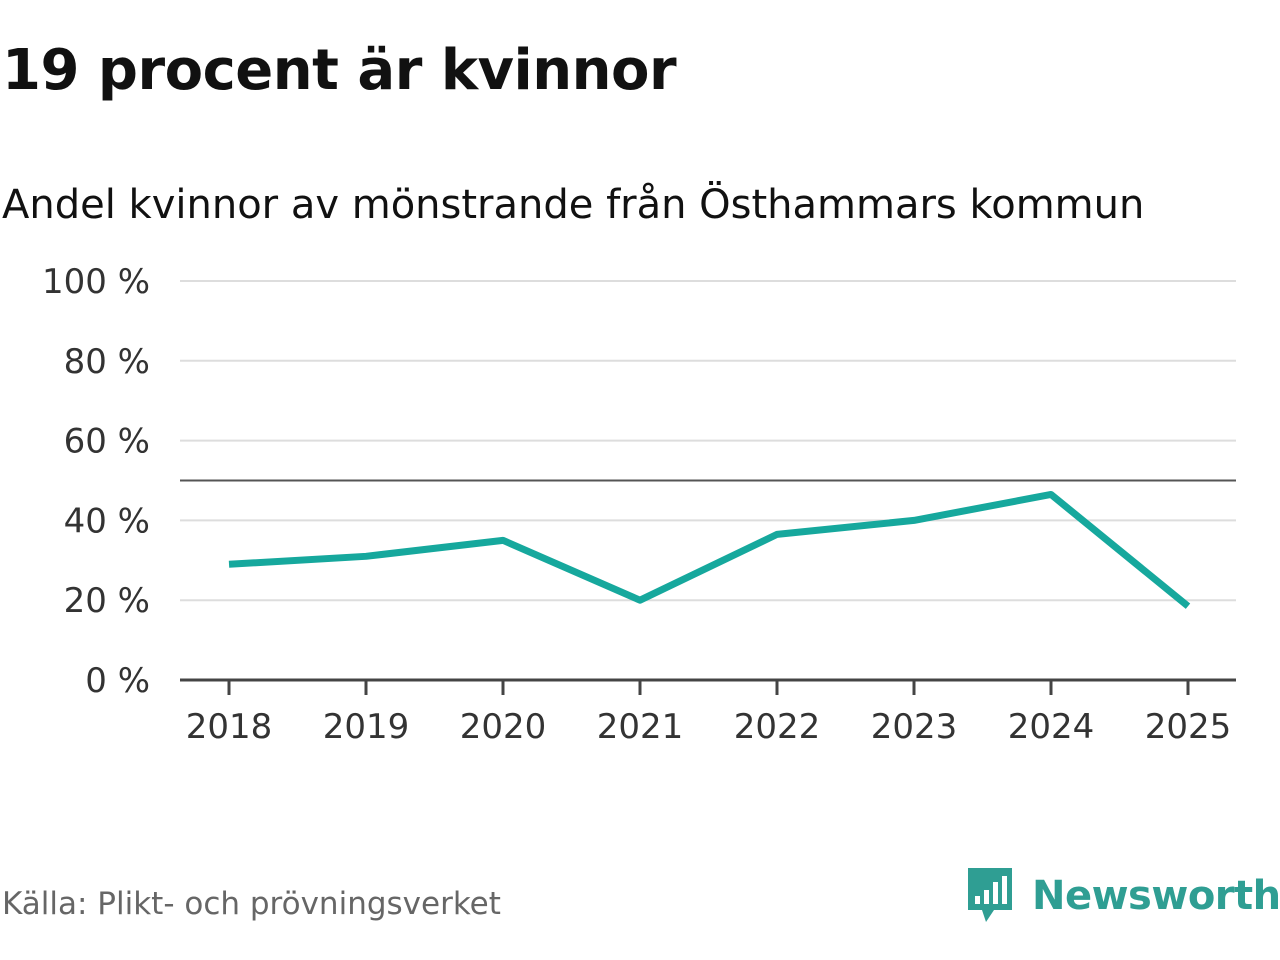  What do you see at coordinates (1156, 896) in the screenshot?
I see `brand-name: Newsworthy` at bounding box center [1156, 896].